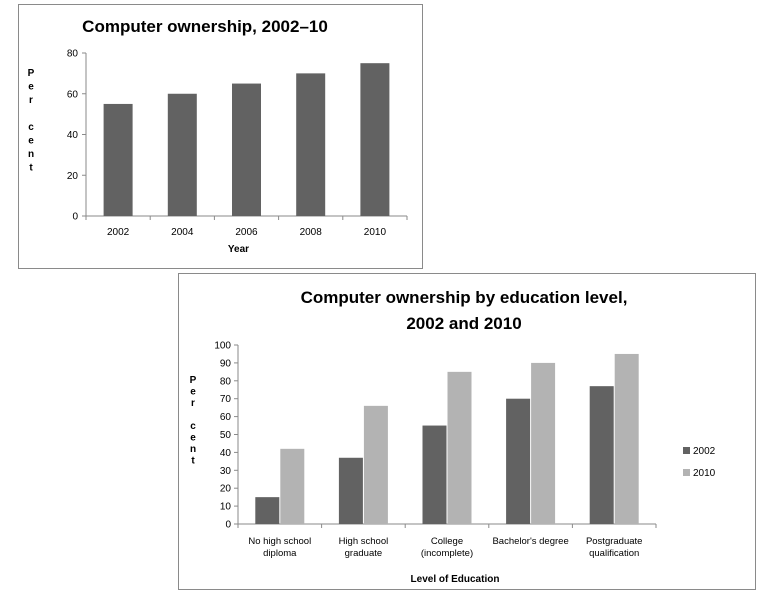 The height and width of the screenshot is (596, 776). Describe the element at coordinates (226, 471) in the screenshot. I see `y-tick-label: 30` at that location.